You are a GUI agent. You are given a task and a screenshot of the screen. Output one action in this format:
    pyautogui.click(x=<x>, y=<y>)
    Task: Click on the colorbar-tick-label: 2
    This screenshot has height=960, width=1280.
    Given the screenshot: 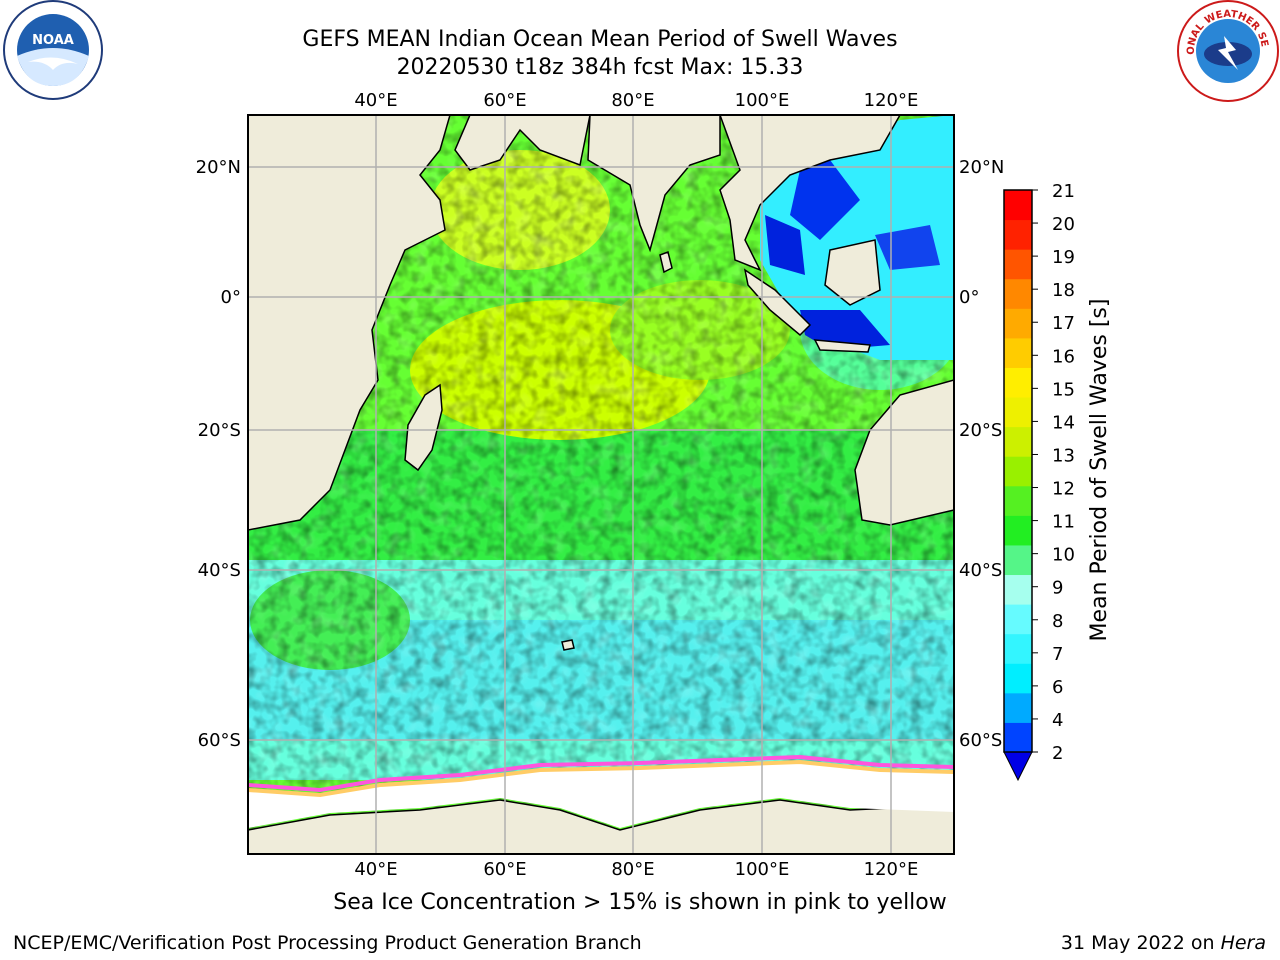 What is the action you would take?
    pyautogui.click(x=1057, y=753)
    